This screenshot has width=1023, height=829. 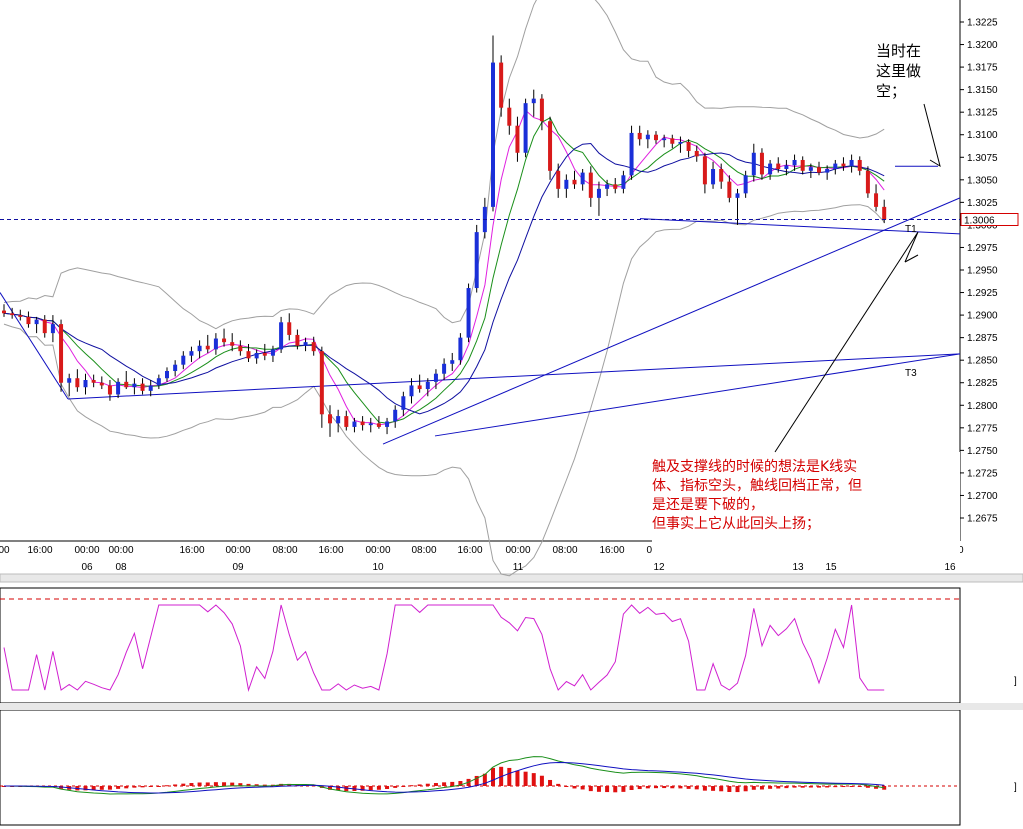 What do you see at coordinates (518, 567) in the screenshot?
I see `date-tick-label: 11` at bounding box center [518, 567].